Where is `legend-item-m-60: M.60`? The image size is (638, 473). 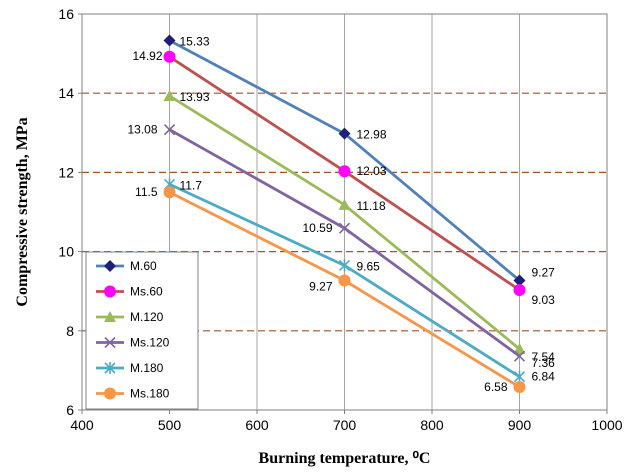
legend-item-m-60: M.60 is located at coordinates (126, 266).